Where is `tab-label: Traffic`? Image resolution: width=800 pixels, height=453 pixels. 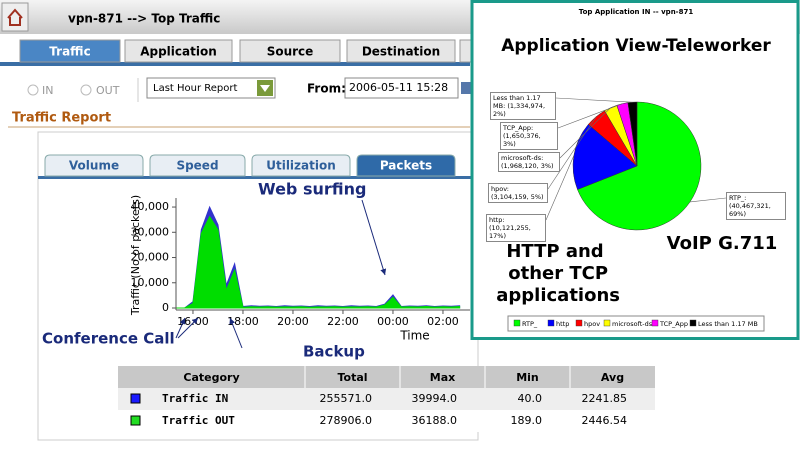
tab-label: Traffic is located at coordinates (69, 52).